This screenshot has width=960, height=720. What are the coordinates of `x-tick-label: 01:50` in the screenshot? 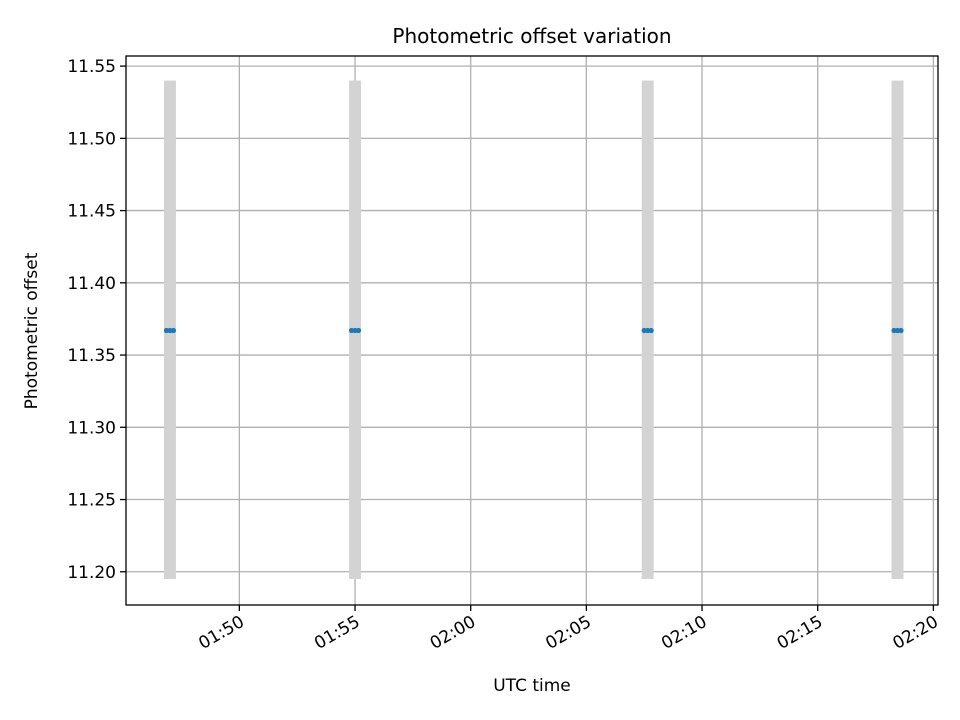 It's located at (221, 633).